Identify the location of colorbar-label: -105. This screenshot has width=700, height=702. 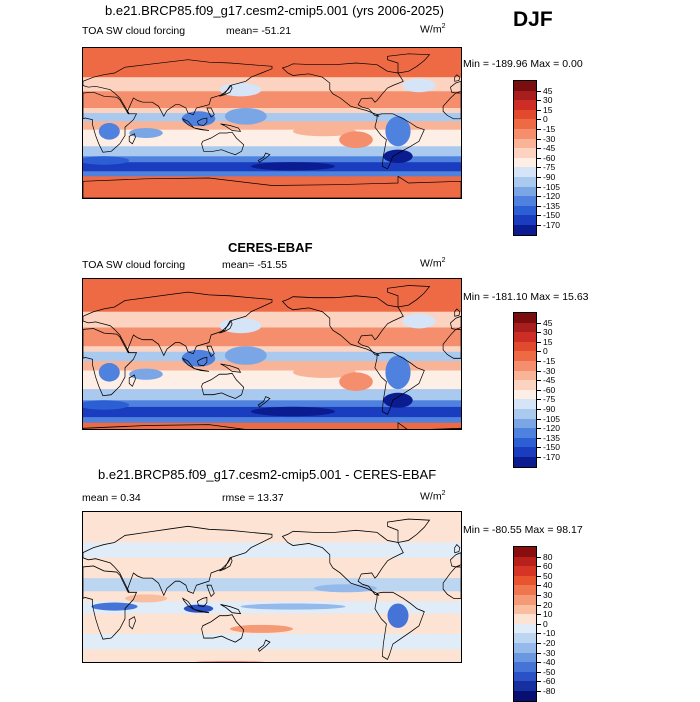
(552, 186).